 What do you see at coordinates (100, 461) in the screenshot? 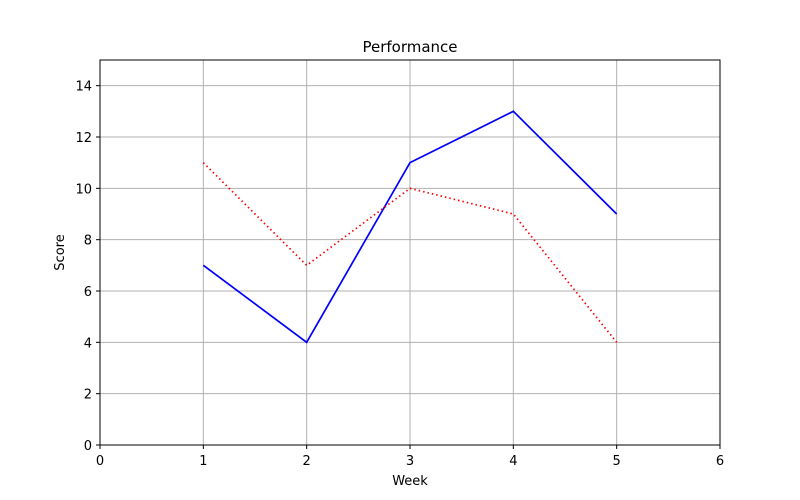
I see `x-tick-label: 0` at bounding box center [100, 461].